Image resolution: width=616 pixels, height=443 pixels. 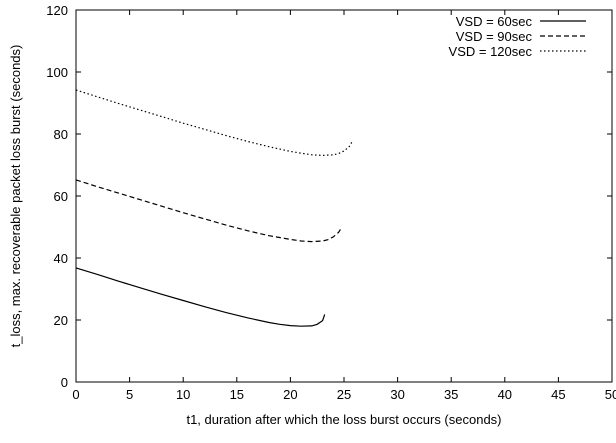 What do you see at coordinates (290, 394) in the screenshot?
I see `x-tick-label: 20` at bounding box center [290, 394].